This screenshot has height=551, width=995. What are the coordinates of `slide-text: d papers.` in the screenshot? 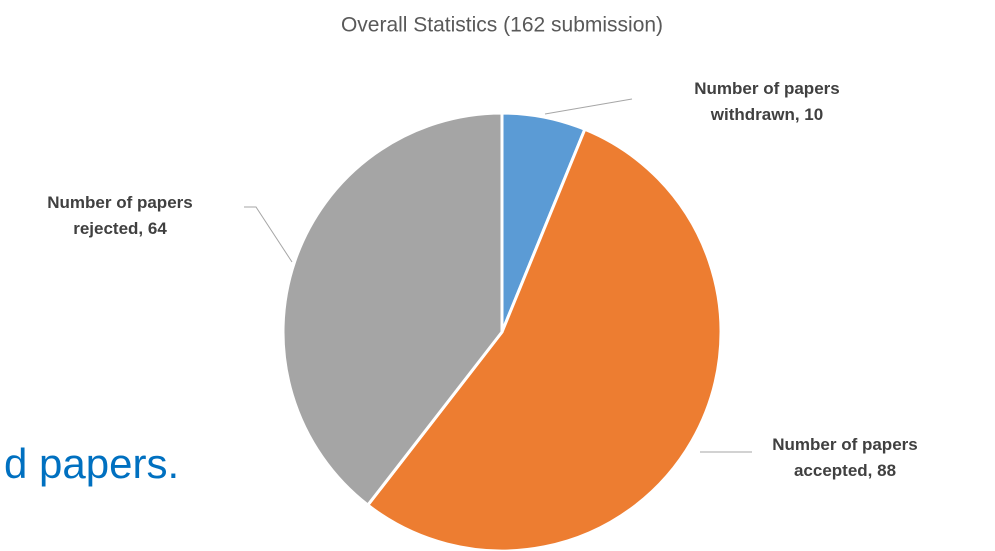 It's located at (92, 463).